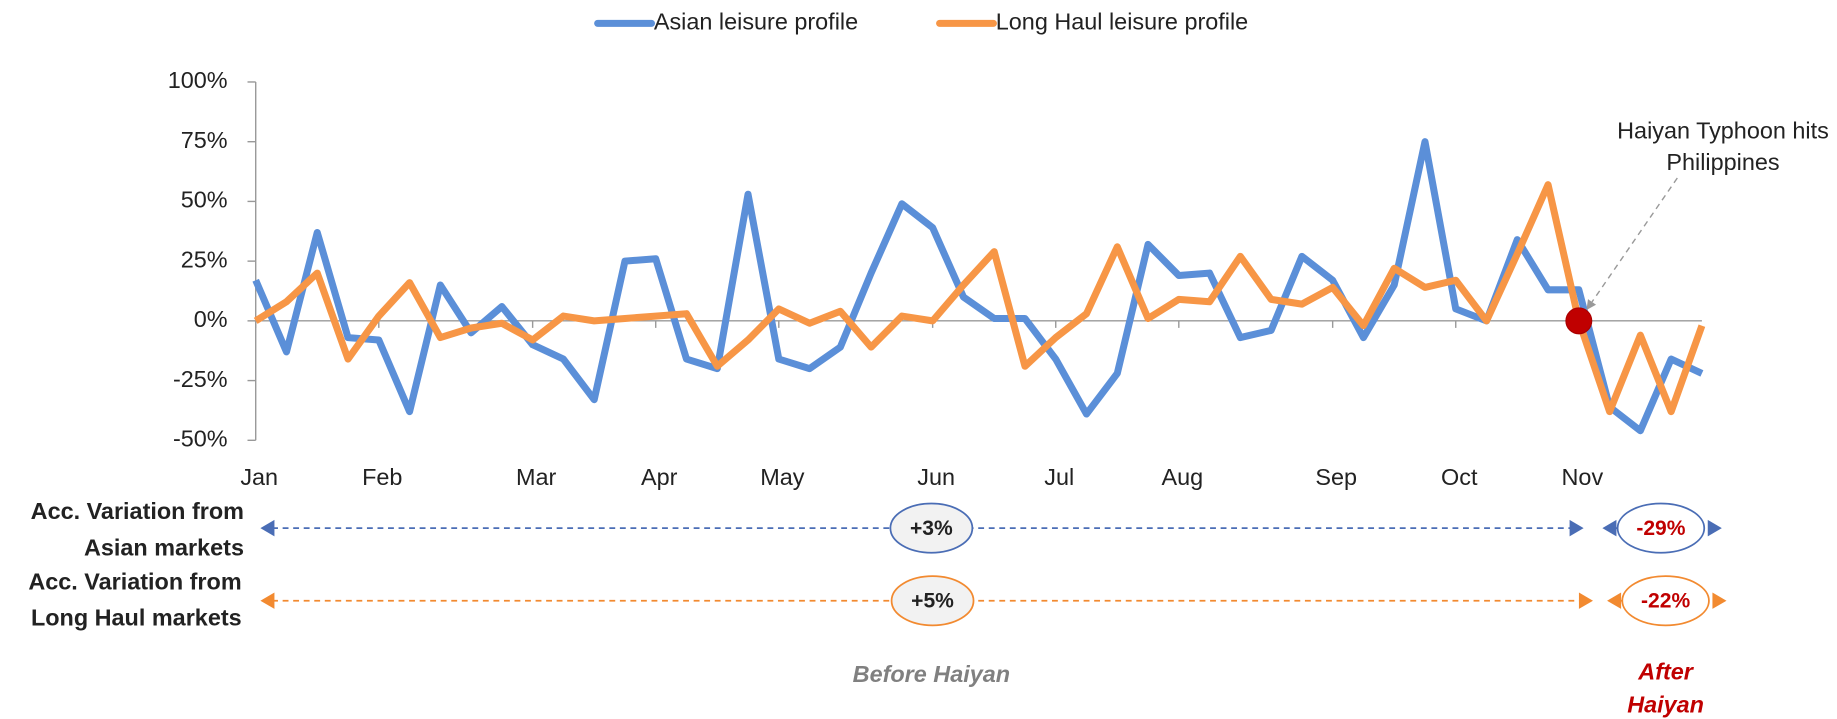  Describe the element at coordinates (204, 259) in the screenshot. I see `y-tick-label: 25%` at that location.